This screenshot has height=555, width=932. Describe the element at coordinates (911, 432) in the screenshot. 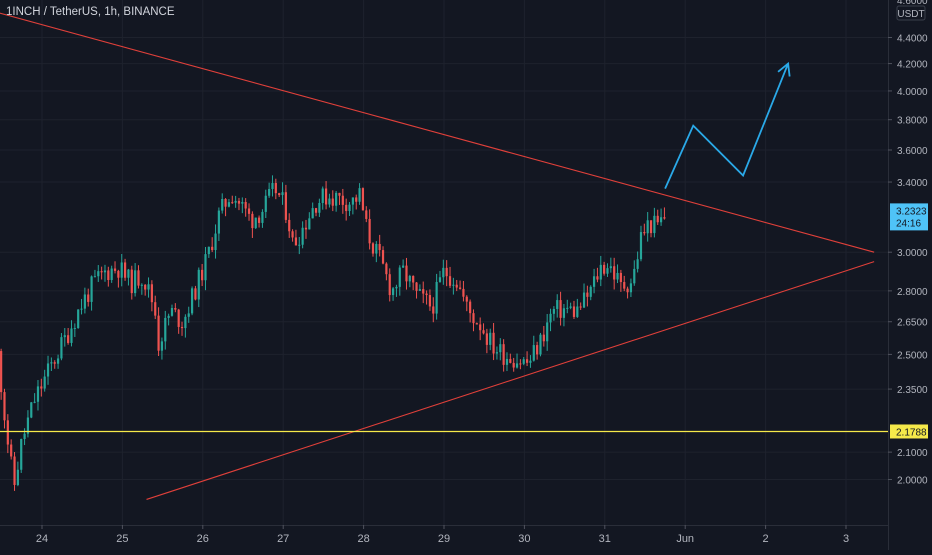

I see `support-price-label: 2.1788` at that location.